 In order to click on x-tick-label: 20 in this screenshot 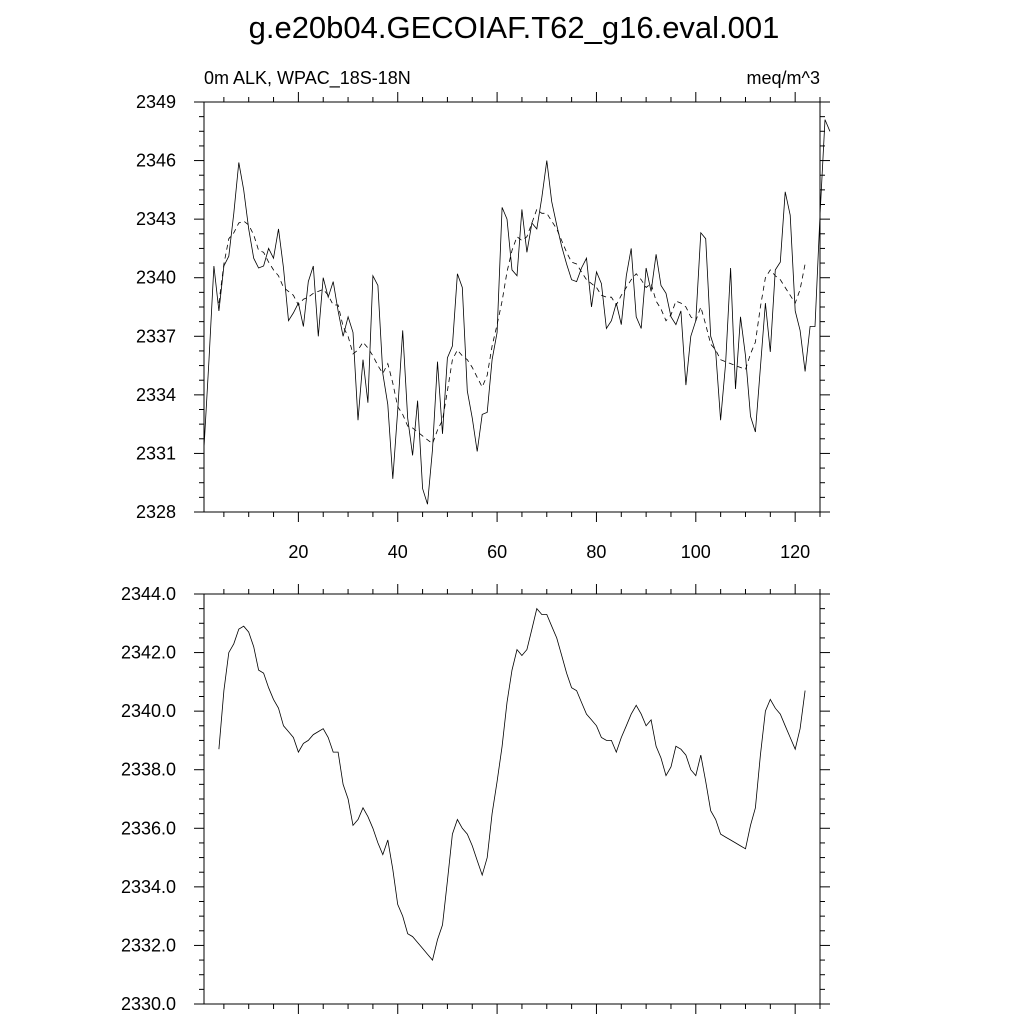, I will do `click(298, 552)`.